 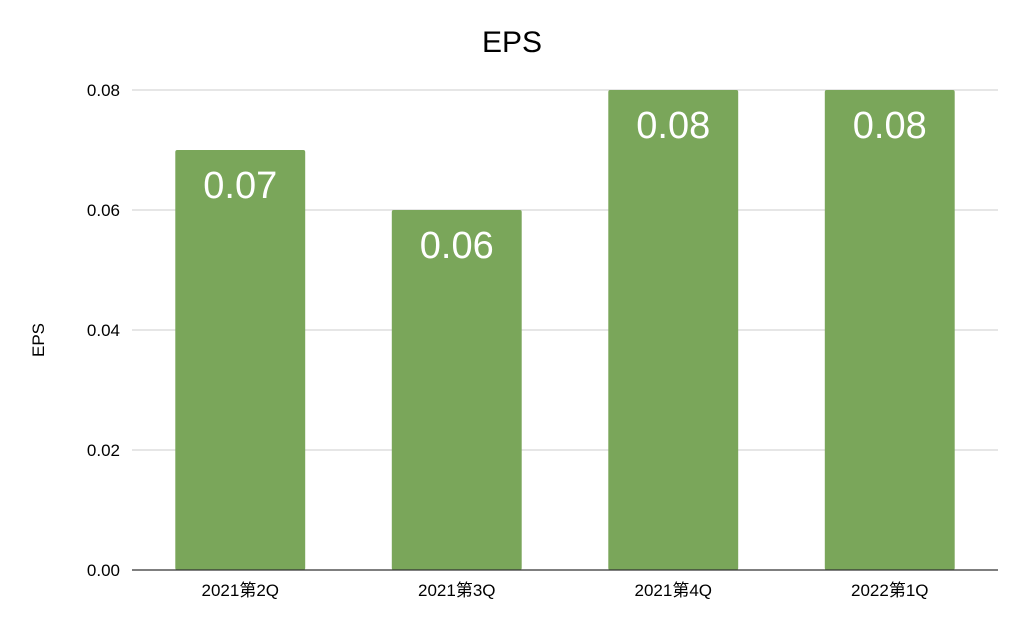 I want to click on y-tick-label: 0.04, so click(x=103, y=330).